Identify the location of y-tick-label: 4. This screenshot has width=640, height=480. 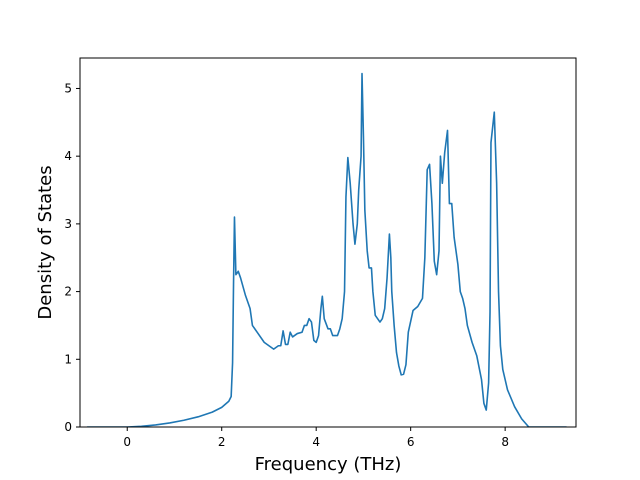
(68, 156).